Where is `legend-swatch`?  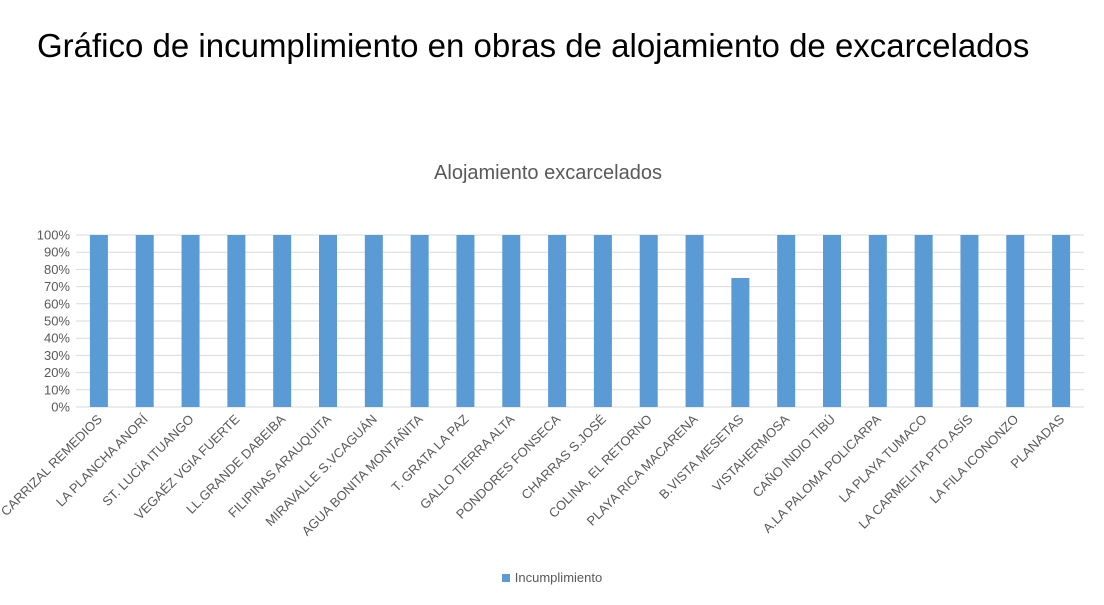
legend-swatch is located at coordinates (505, 578).